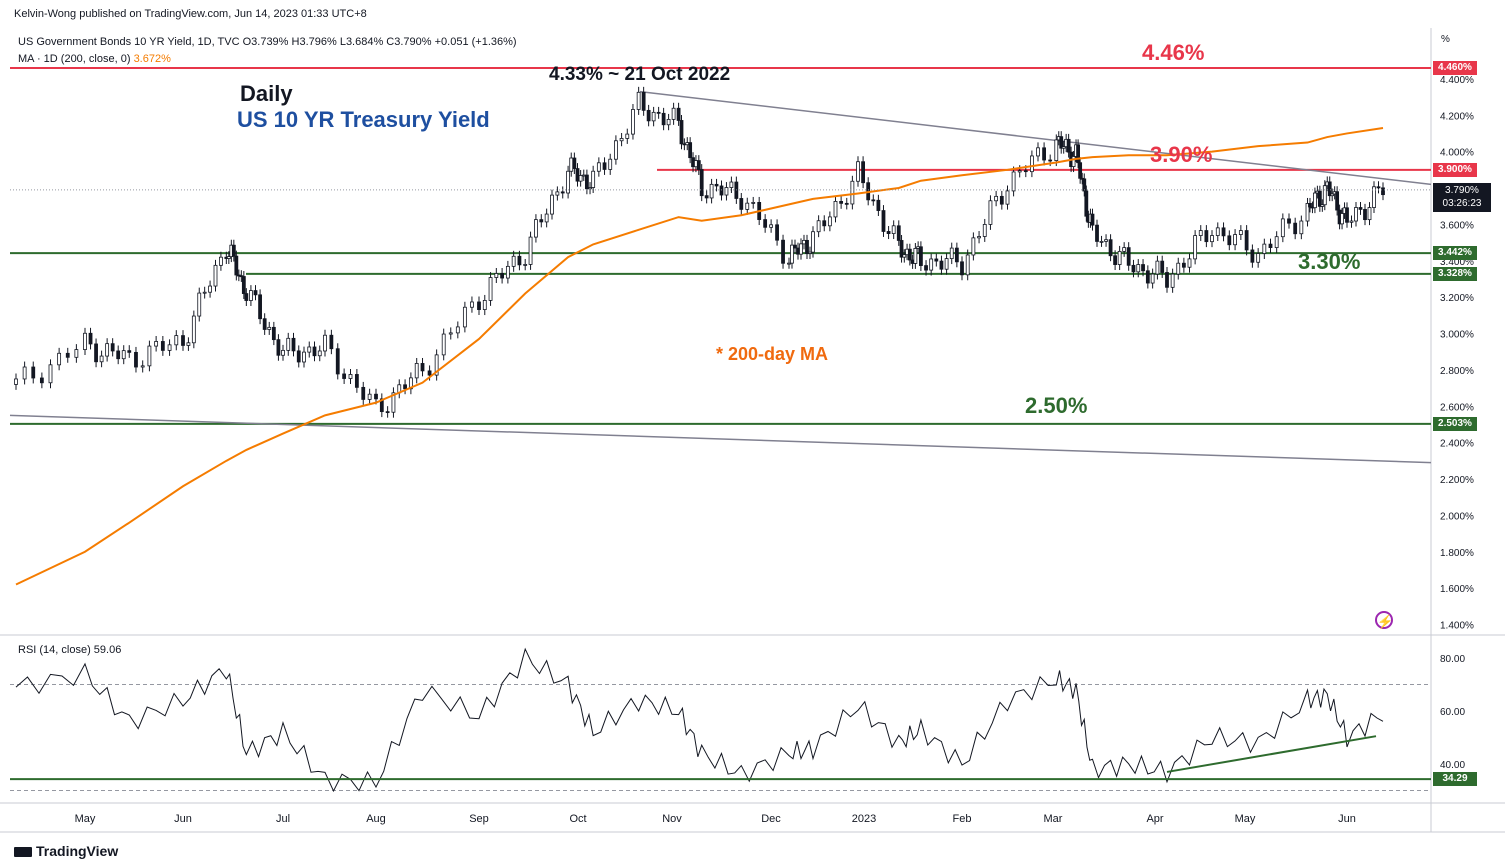 Image resolution: width=1505 pixels, height=868 pixels. What do you see at coordinates (183, 819) in the screenshot?
I see `time-axis-label: Jun` at bounding box center [183, 819].